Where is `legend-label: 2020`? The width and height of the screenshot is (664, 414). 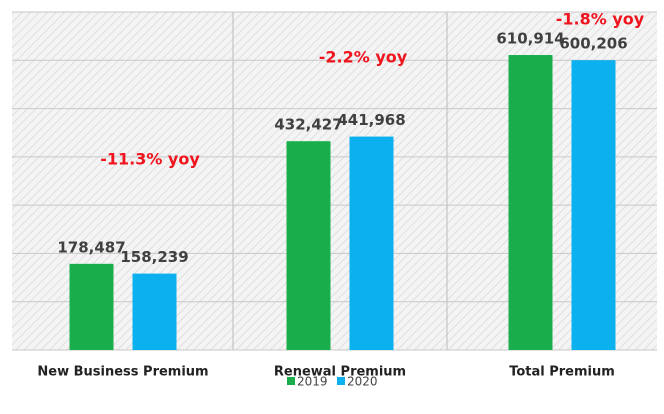
legend-label: 2020 is located at coordinates (362, 382).